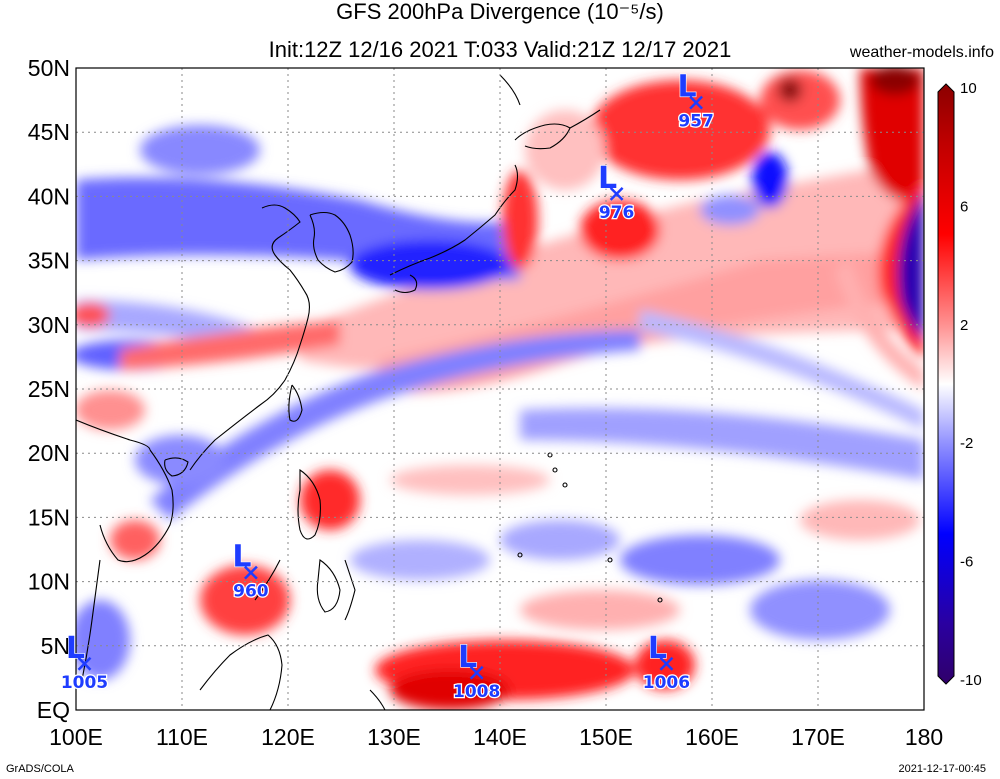 This screenshot has width=1000, height=779. Describe the element at coordinates (666, 683) in the screenshot. I see `low-pressure-value: 1006` at that location.